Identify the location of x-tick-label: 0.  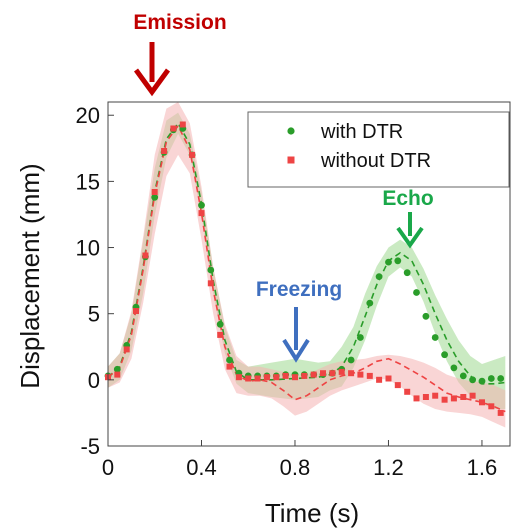
(108, 467).